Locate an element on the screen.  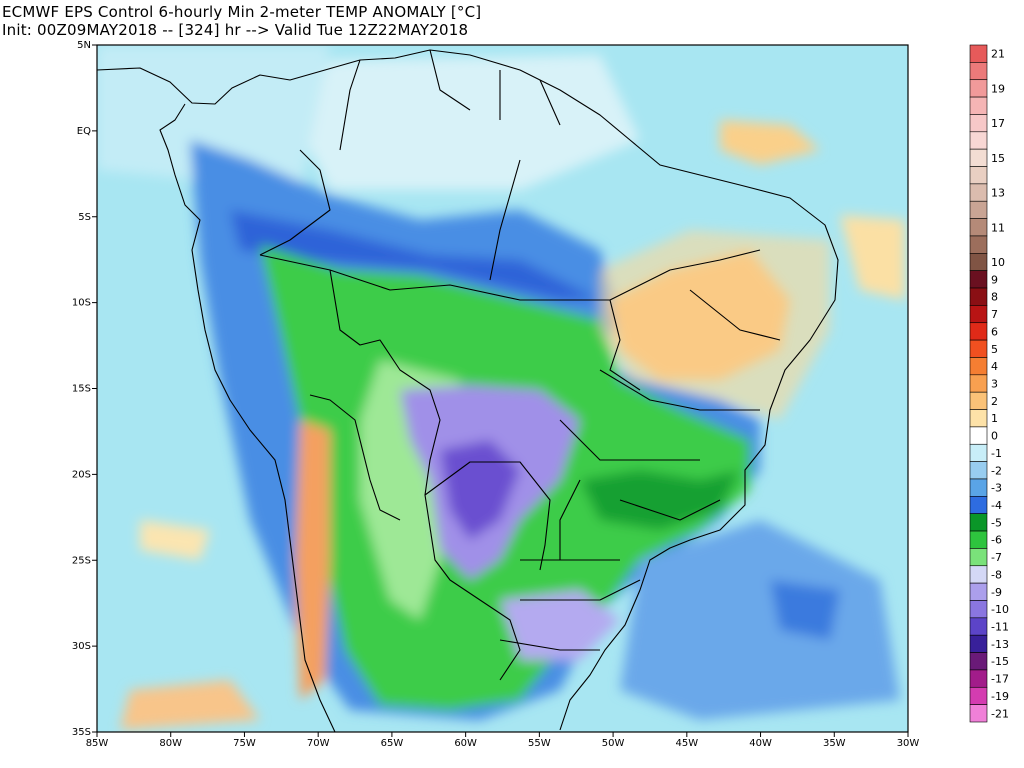
anomaly-region-purple-south is located at coordinates (560, 625).